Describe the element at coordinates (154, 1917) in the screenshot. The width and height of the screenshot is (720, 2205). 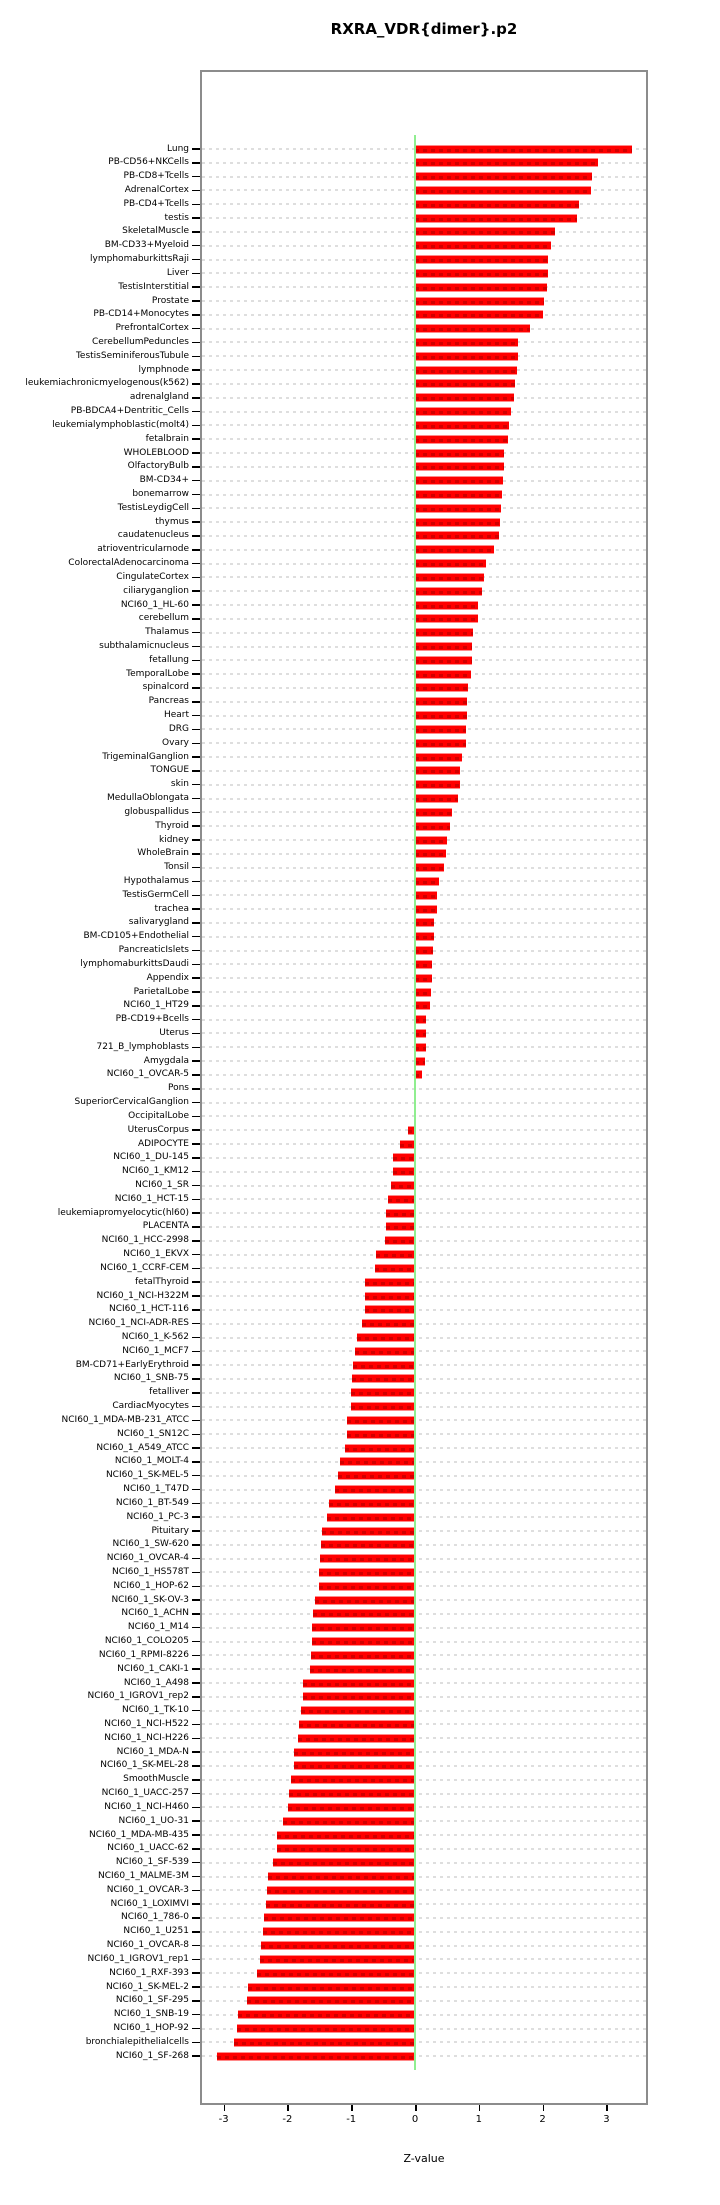
I see `y-label-NCI60_1_786-0: NCI60_1_786-0` at that location.